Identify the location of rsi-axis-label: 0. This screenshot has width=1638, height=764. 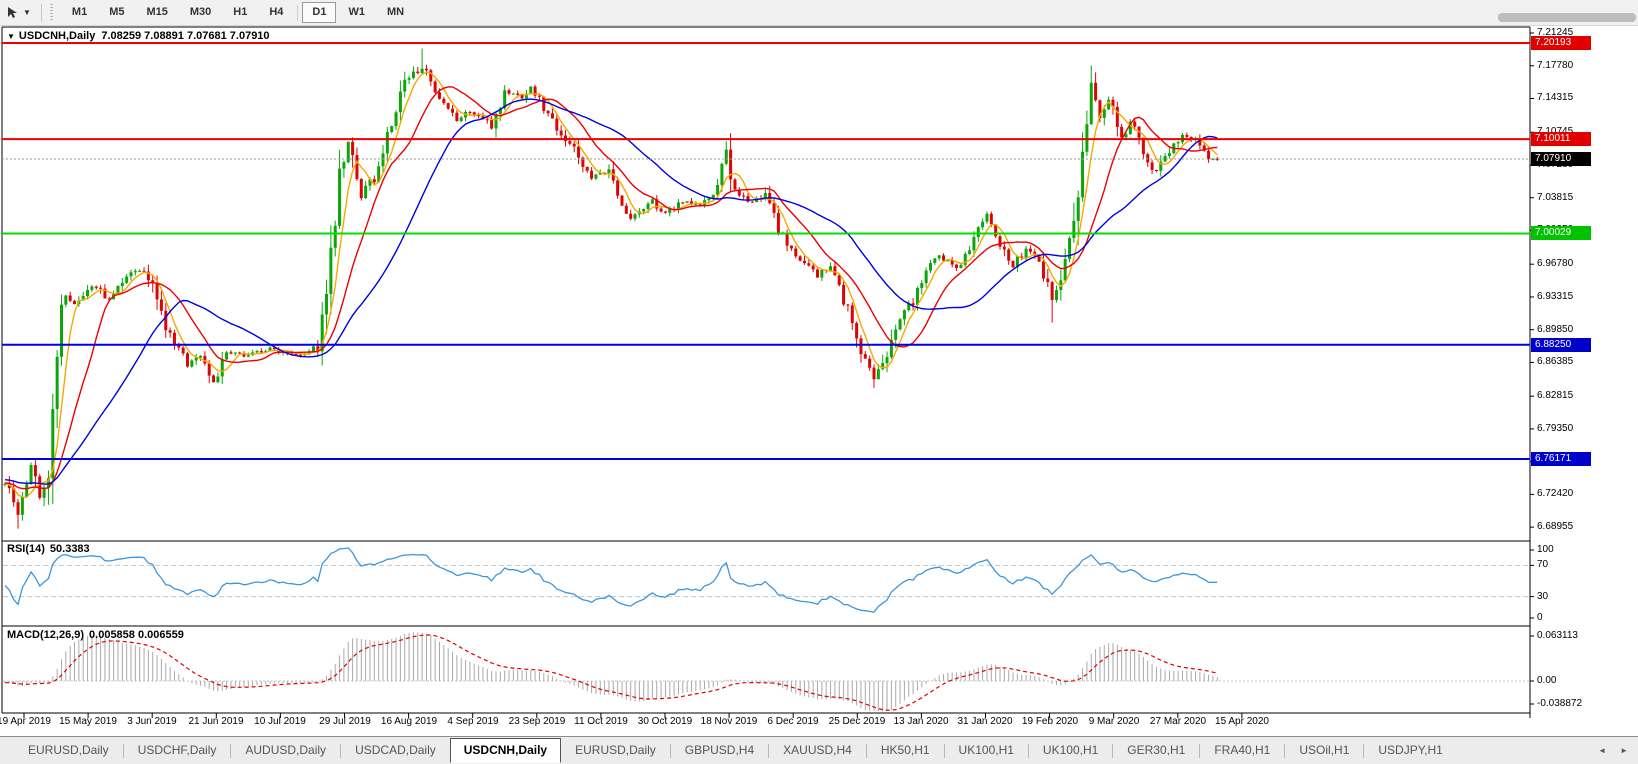
(1540, 617).